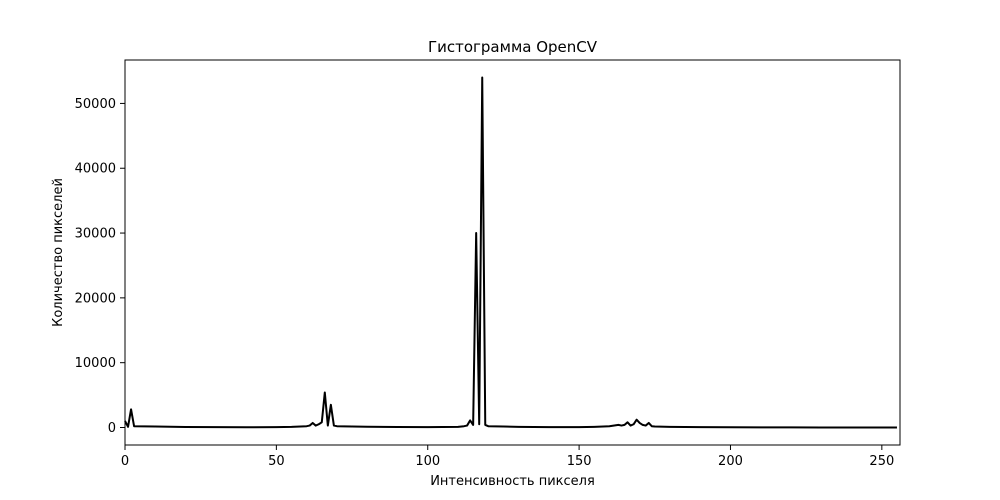  What do you see at coordinates (276, 461) in the screenshot?
I see `x-tick-label: 50` at bounding box center [276, 461].